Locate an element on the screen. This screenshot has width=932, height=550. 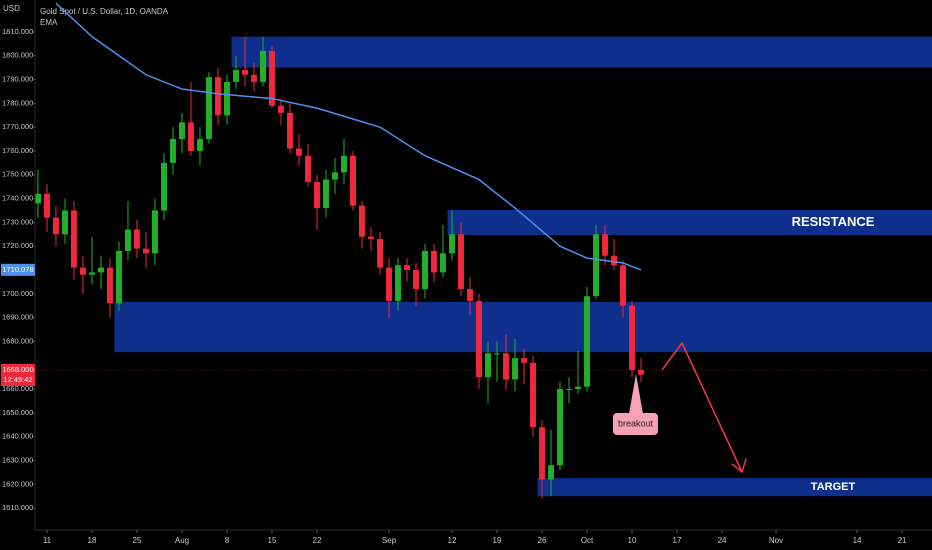
callout is located at coordinates (635, 424).